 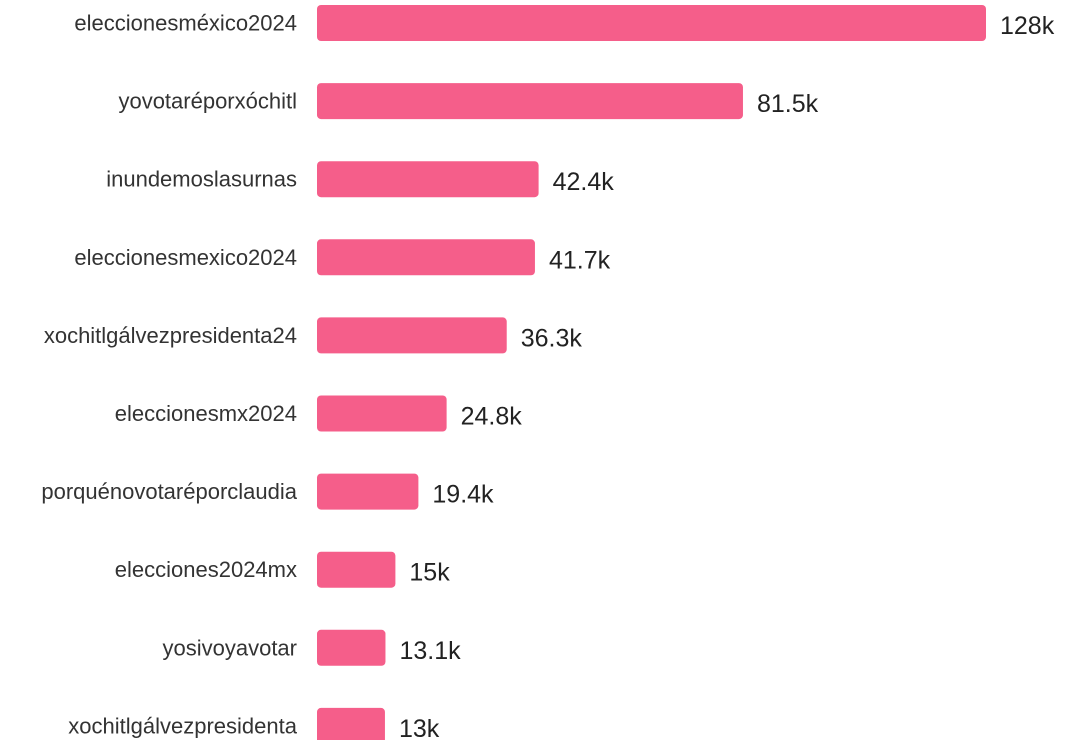 I want to click on category-label: eleccionesmx2024, so click(x=206, y=413).